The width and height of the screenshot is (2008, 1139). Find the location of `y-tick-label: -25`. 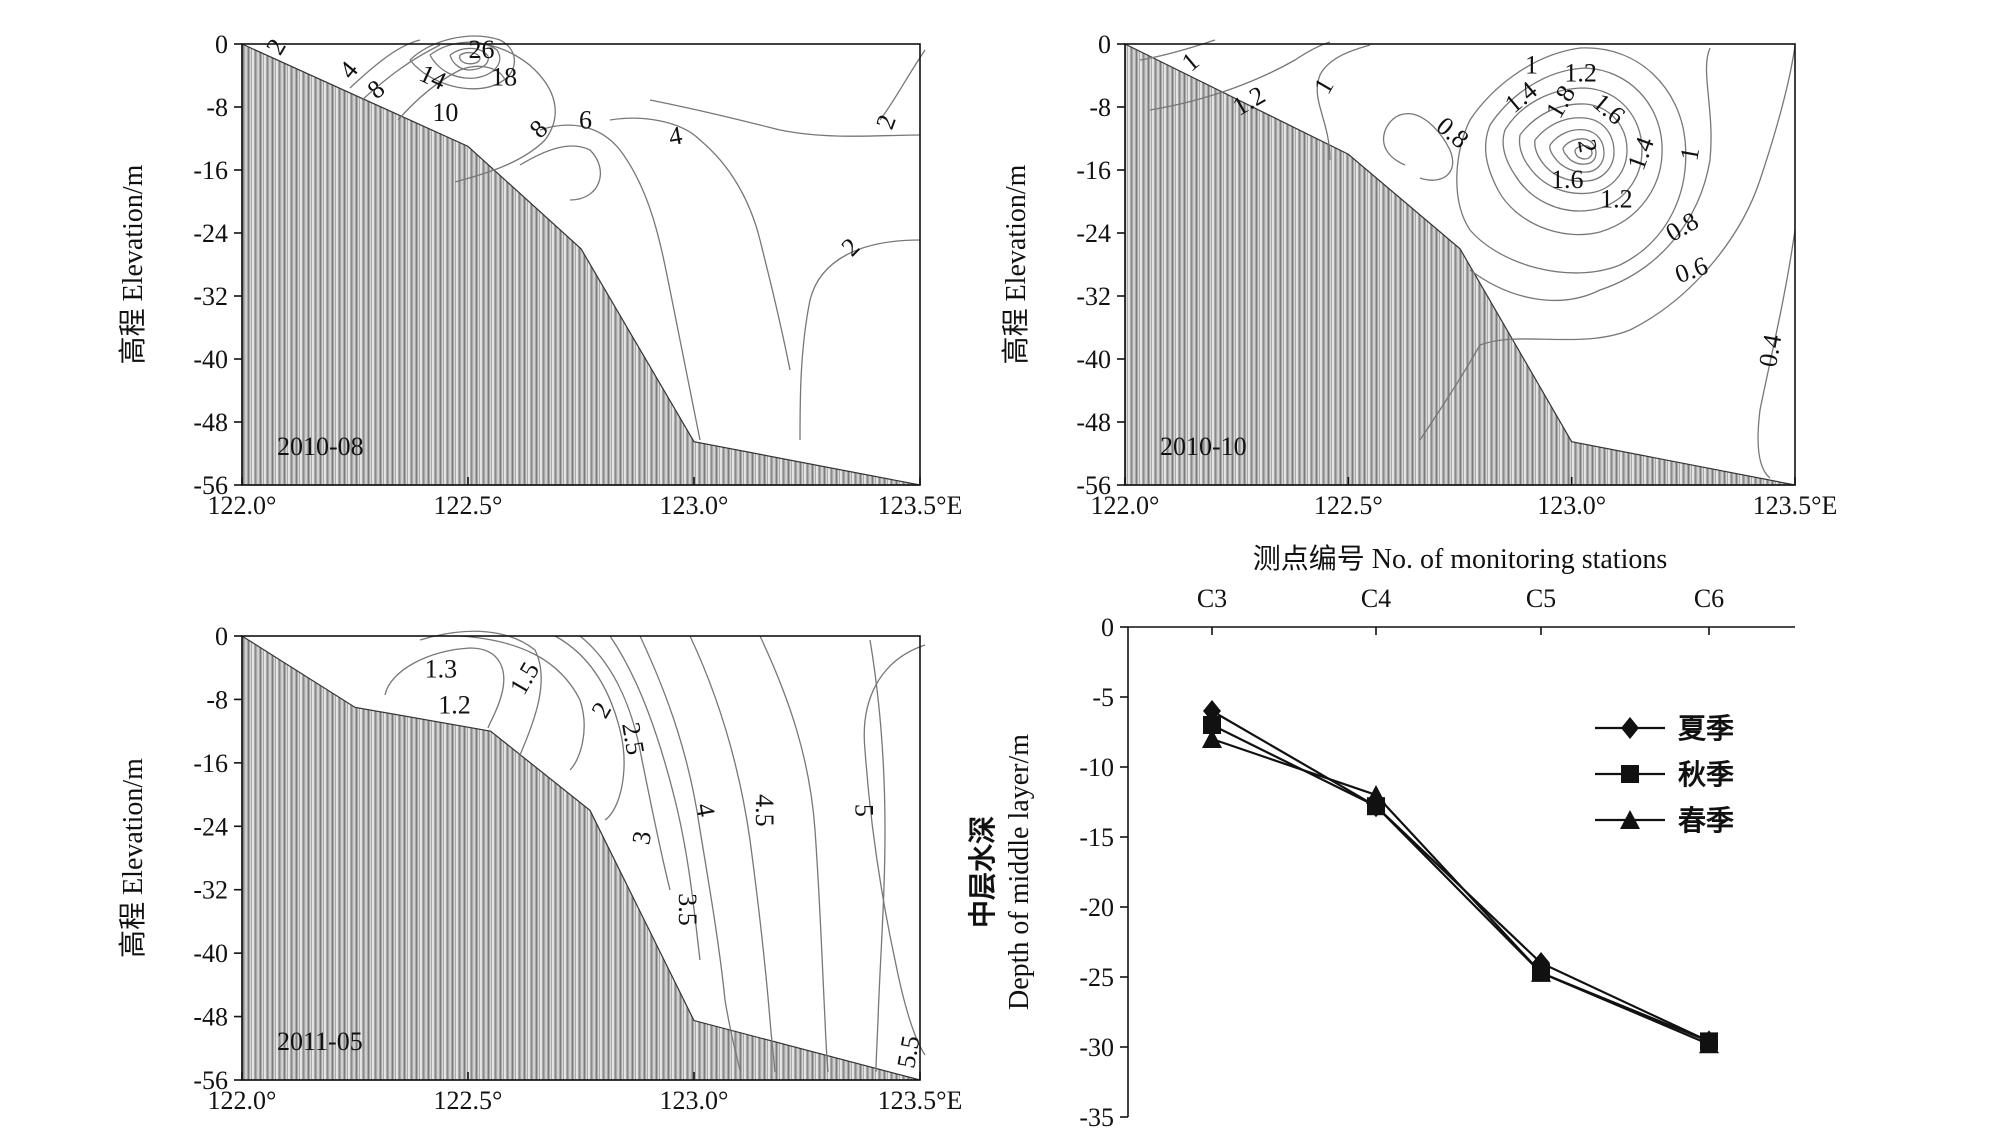

y-tick-label: -25 is located at coordinates (1096, 977).